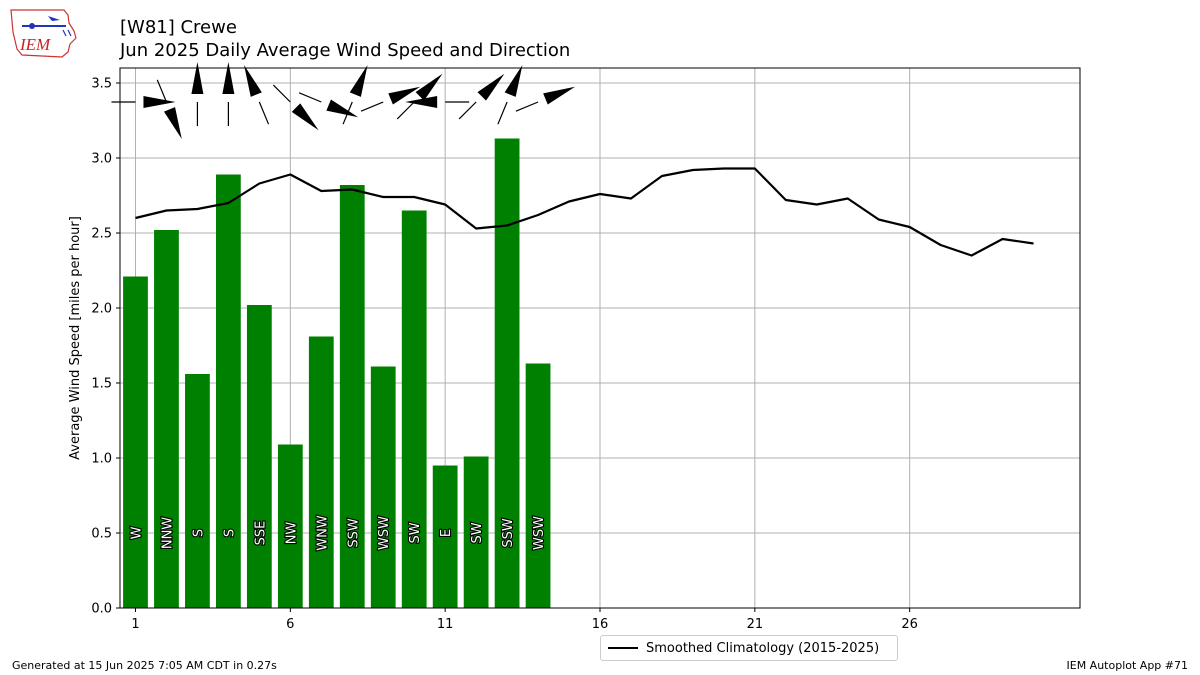 This screenshot has width=1200, height=675. I want to click on logo-text: IEM, so click(35, 44).